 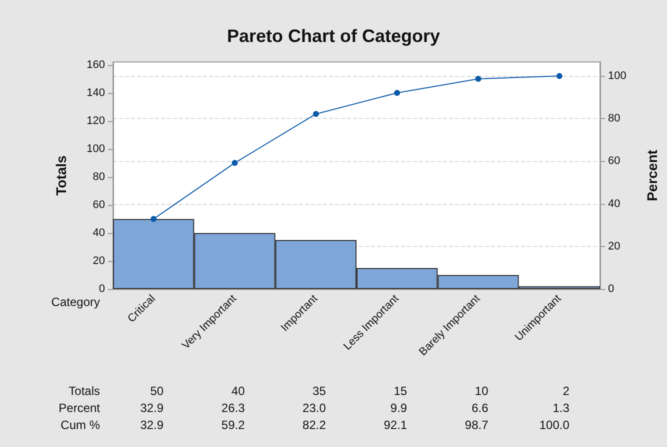 What do you see at coordinates (84, 391) in the screenshot?
I see `text: Totals` at bounding box center [84, 391].